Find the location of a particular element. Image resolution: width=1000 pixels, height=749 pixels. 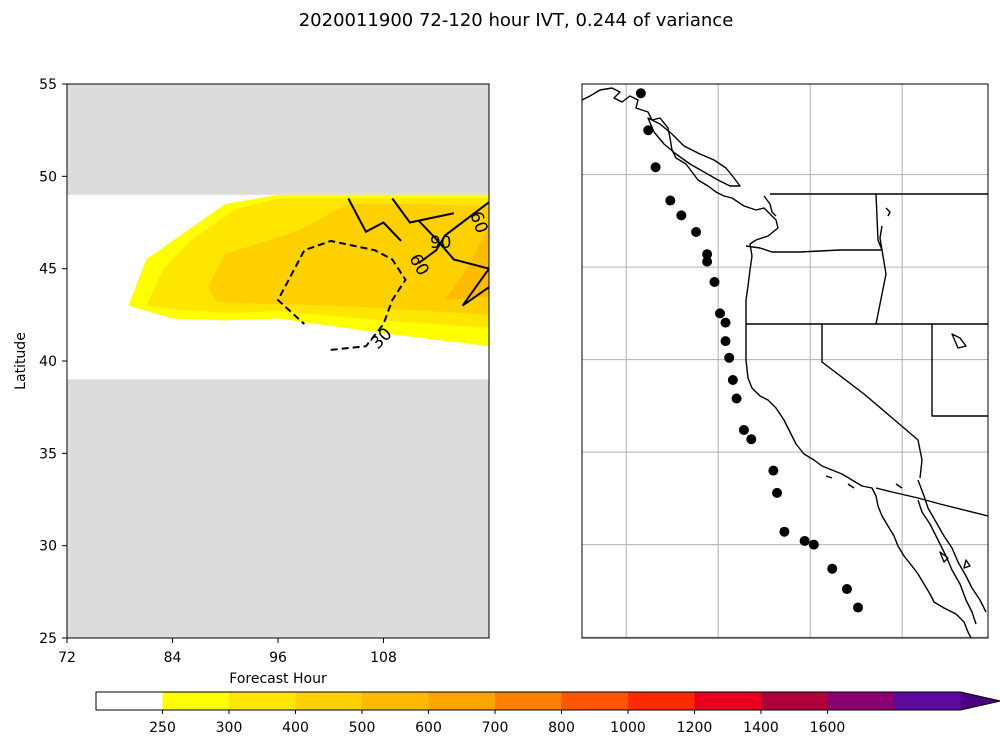

contour-label: 90 is located at coordinates (441, 243).